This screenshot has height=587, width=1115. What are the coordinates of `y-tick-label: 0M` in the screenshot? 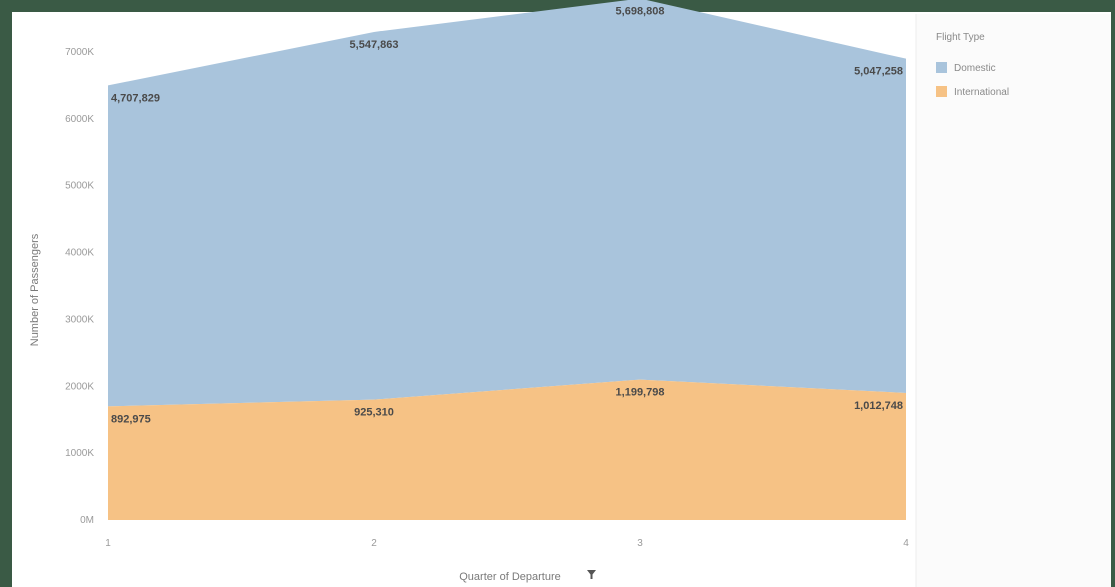 It's located at (87, 520).